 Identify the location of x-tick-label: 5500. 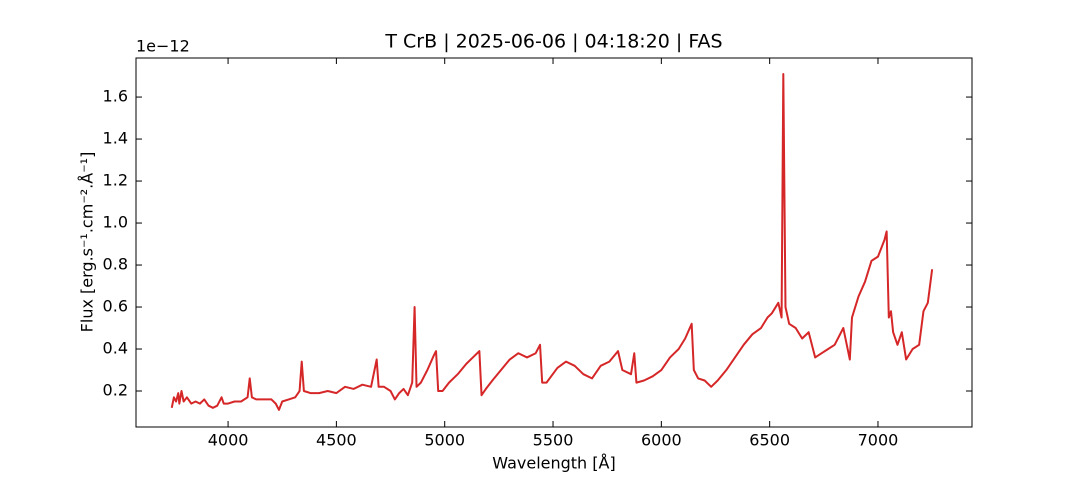
(553, 440).